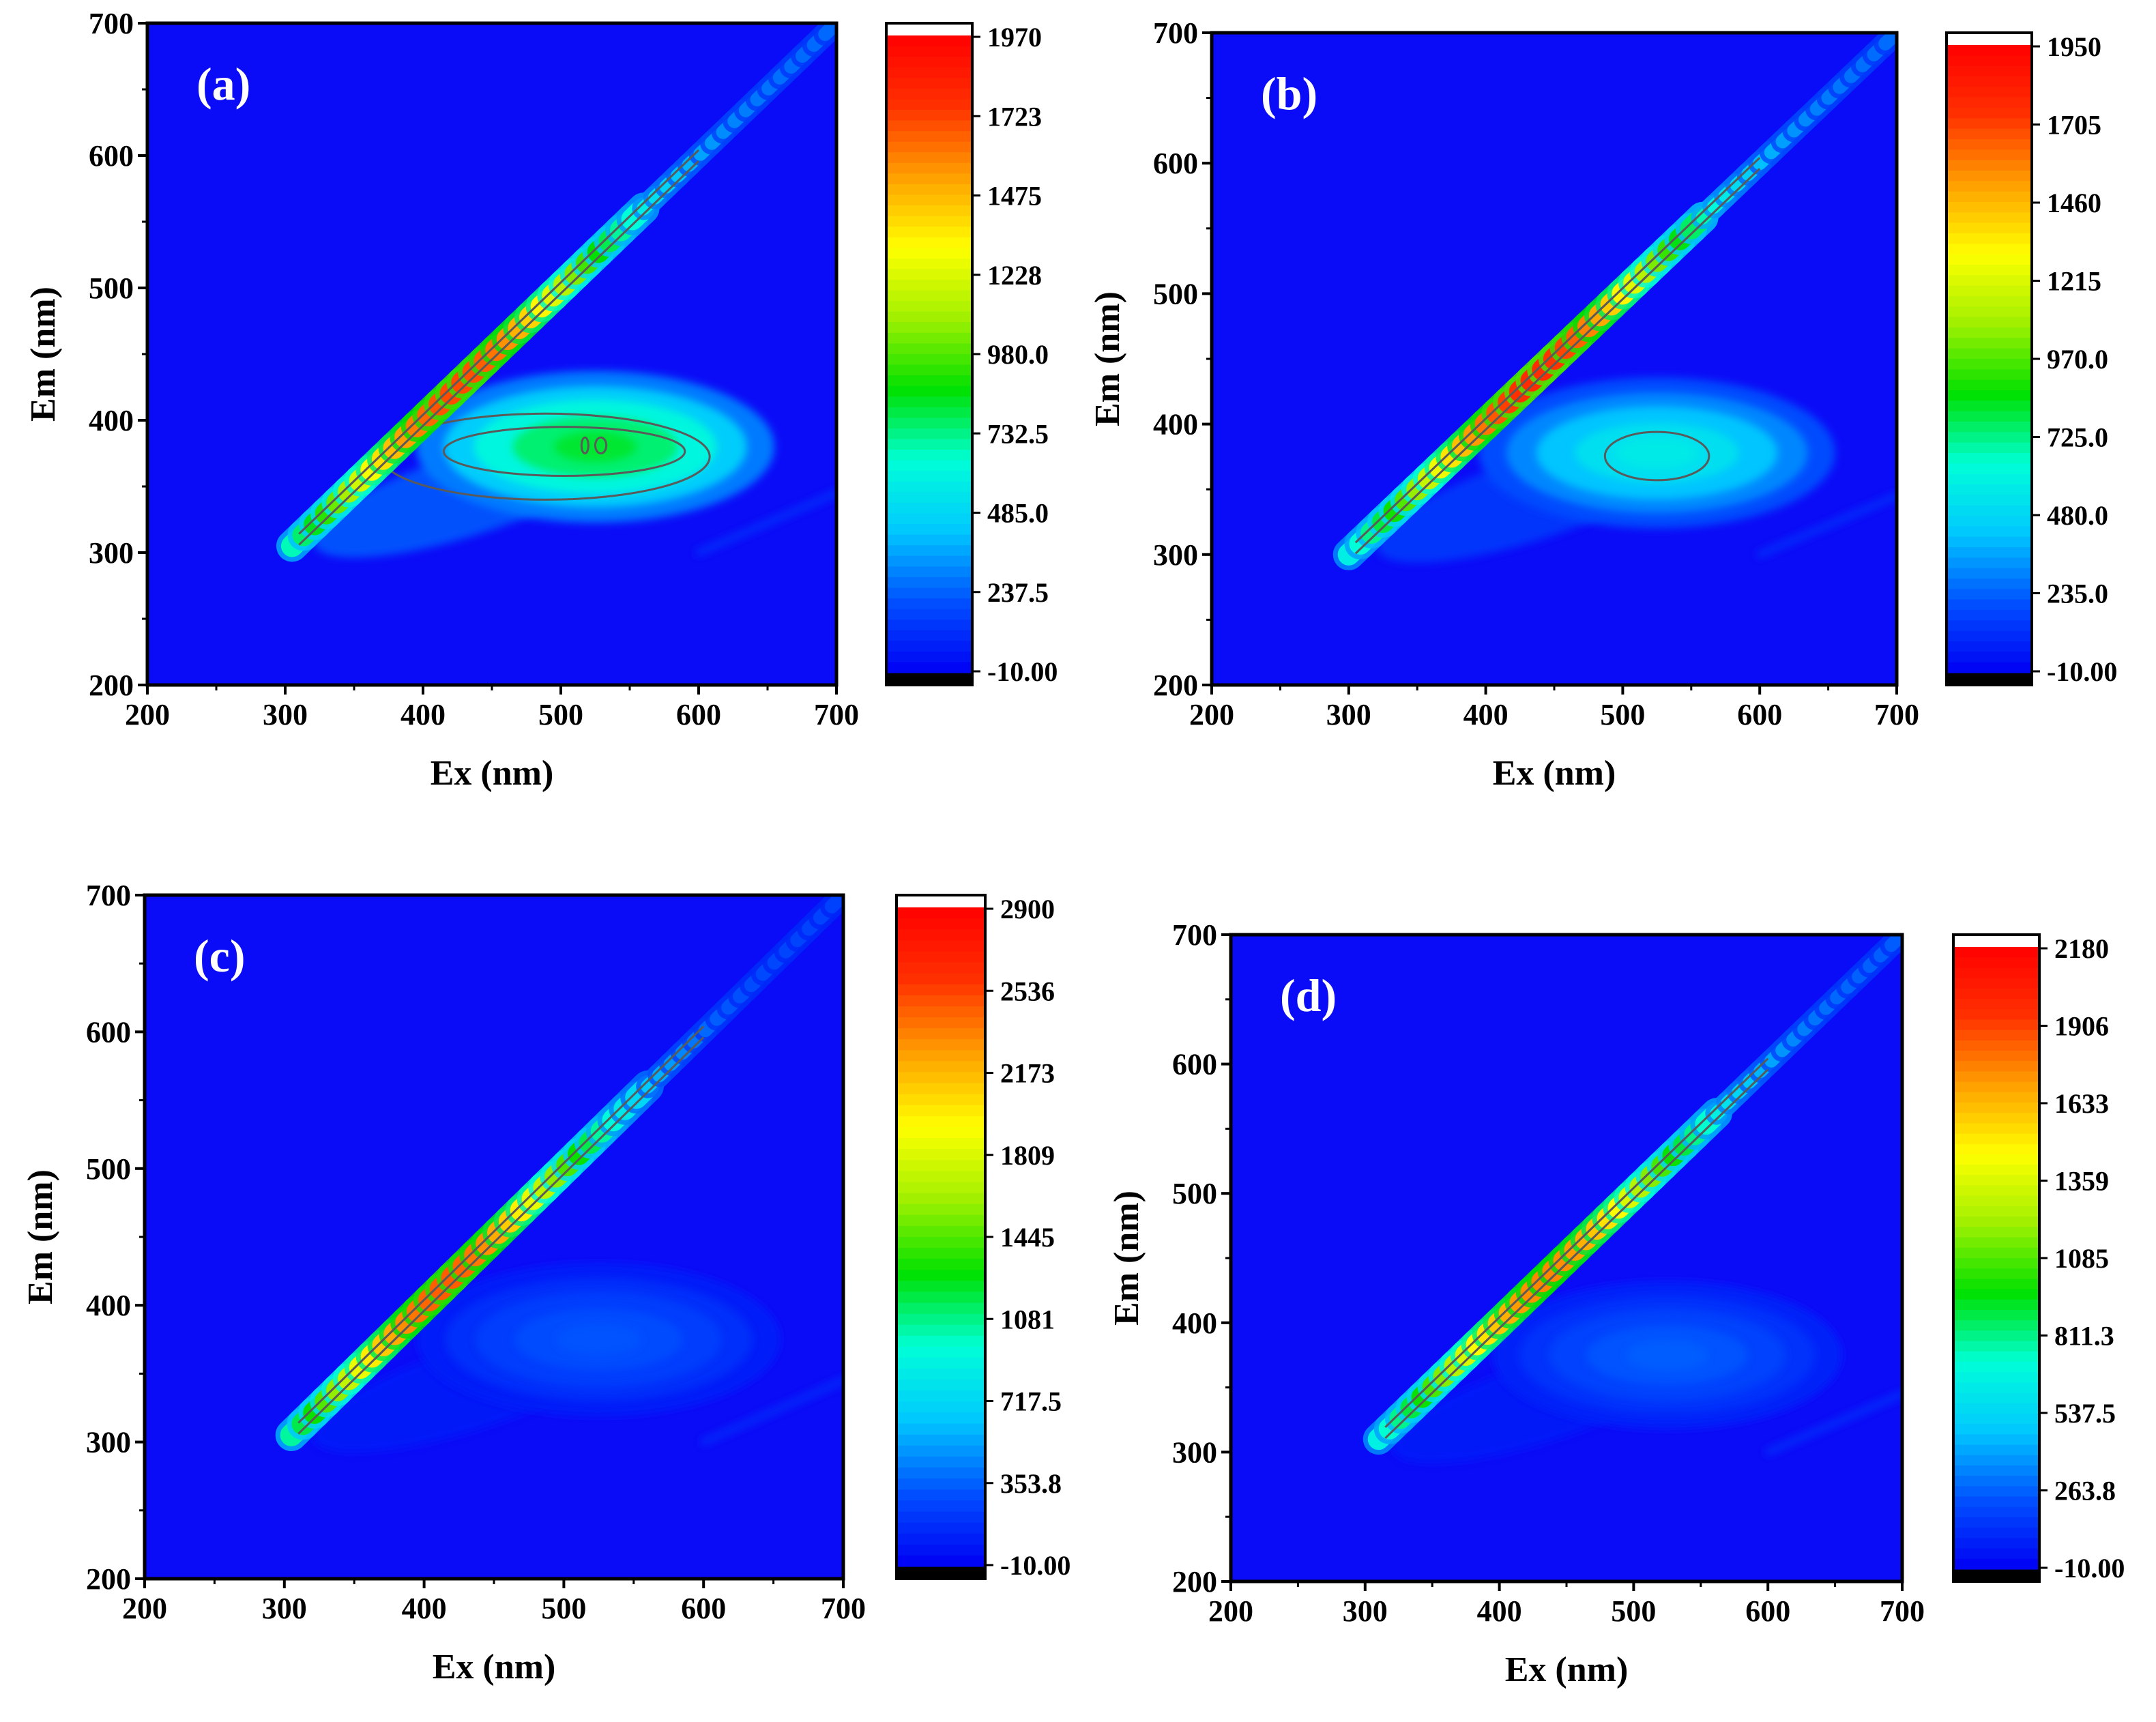 The height and width of the screenshot is (1722, 2156). Describe the element at coordinates (827, 32) in the screenshot. I see `scatter-band-segment` at that location.